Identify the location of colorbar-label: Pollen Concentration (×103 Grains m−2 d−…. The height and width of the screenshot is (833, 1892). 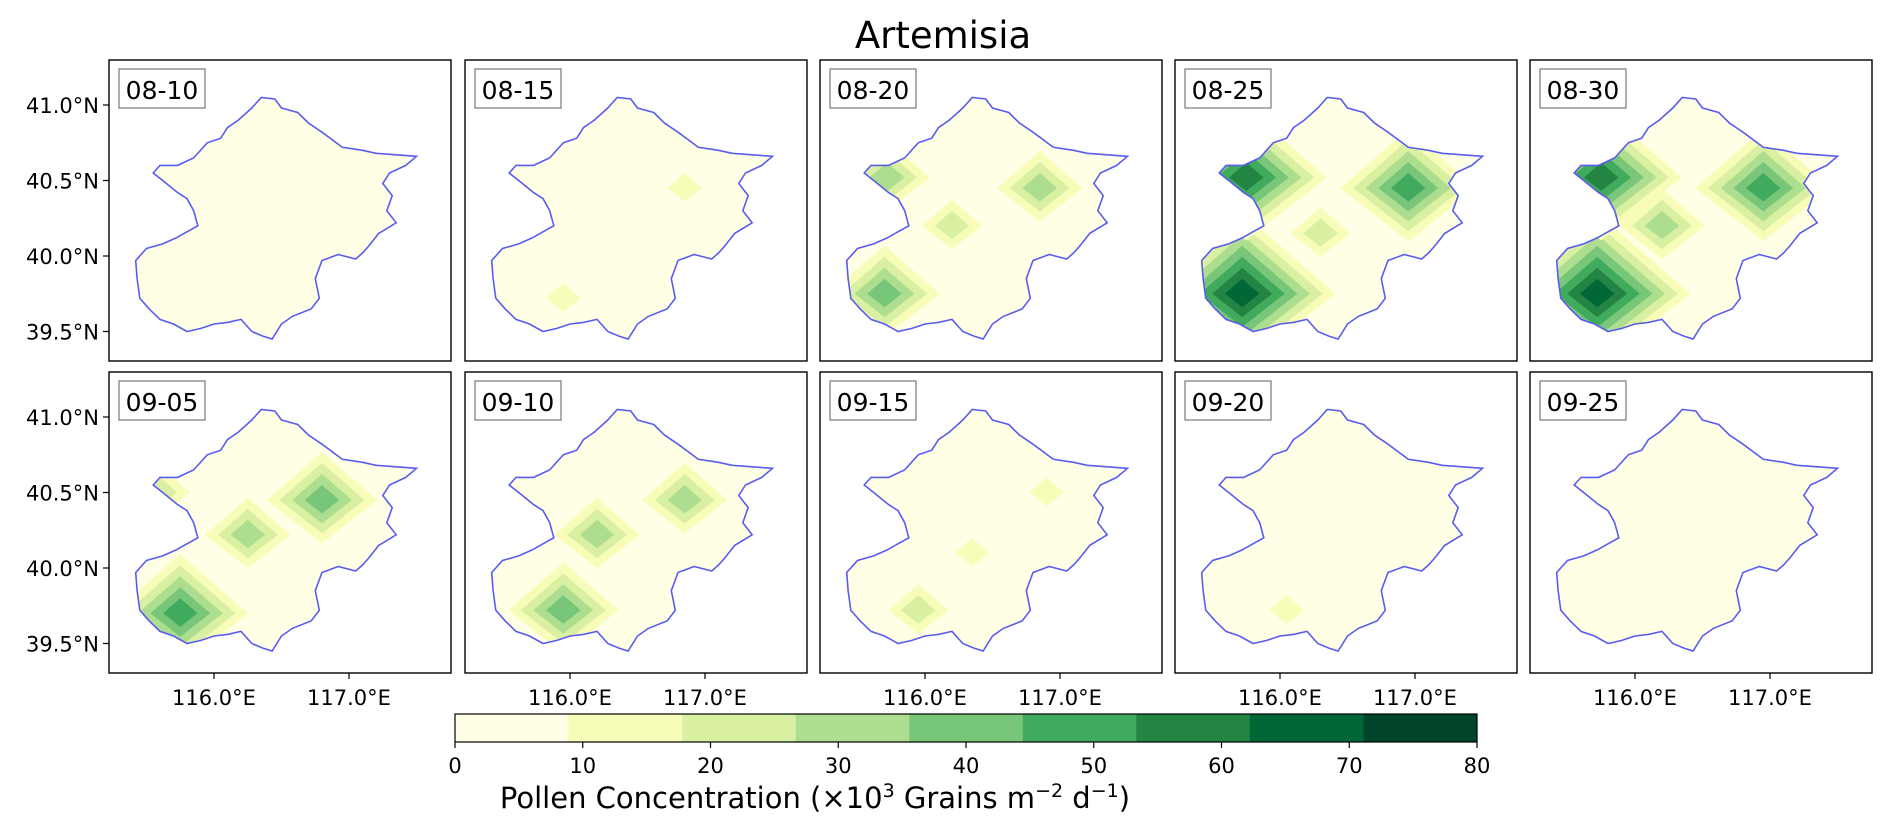
(815, 797).